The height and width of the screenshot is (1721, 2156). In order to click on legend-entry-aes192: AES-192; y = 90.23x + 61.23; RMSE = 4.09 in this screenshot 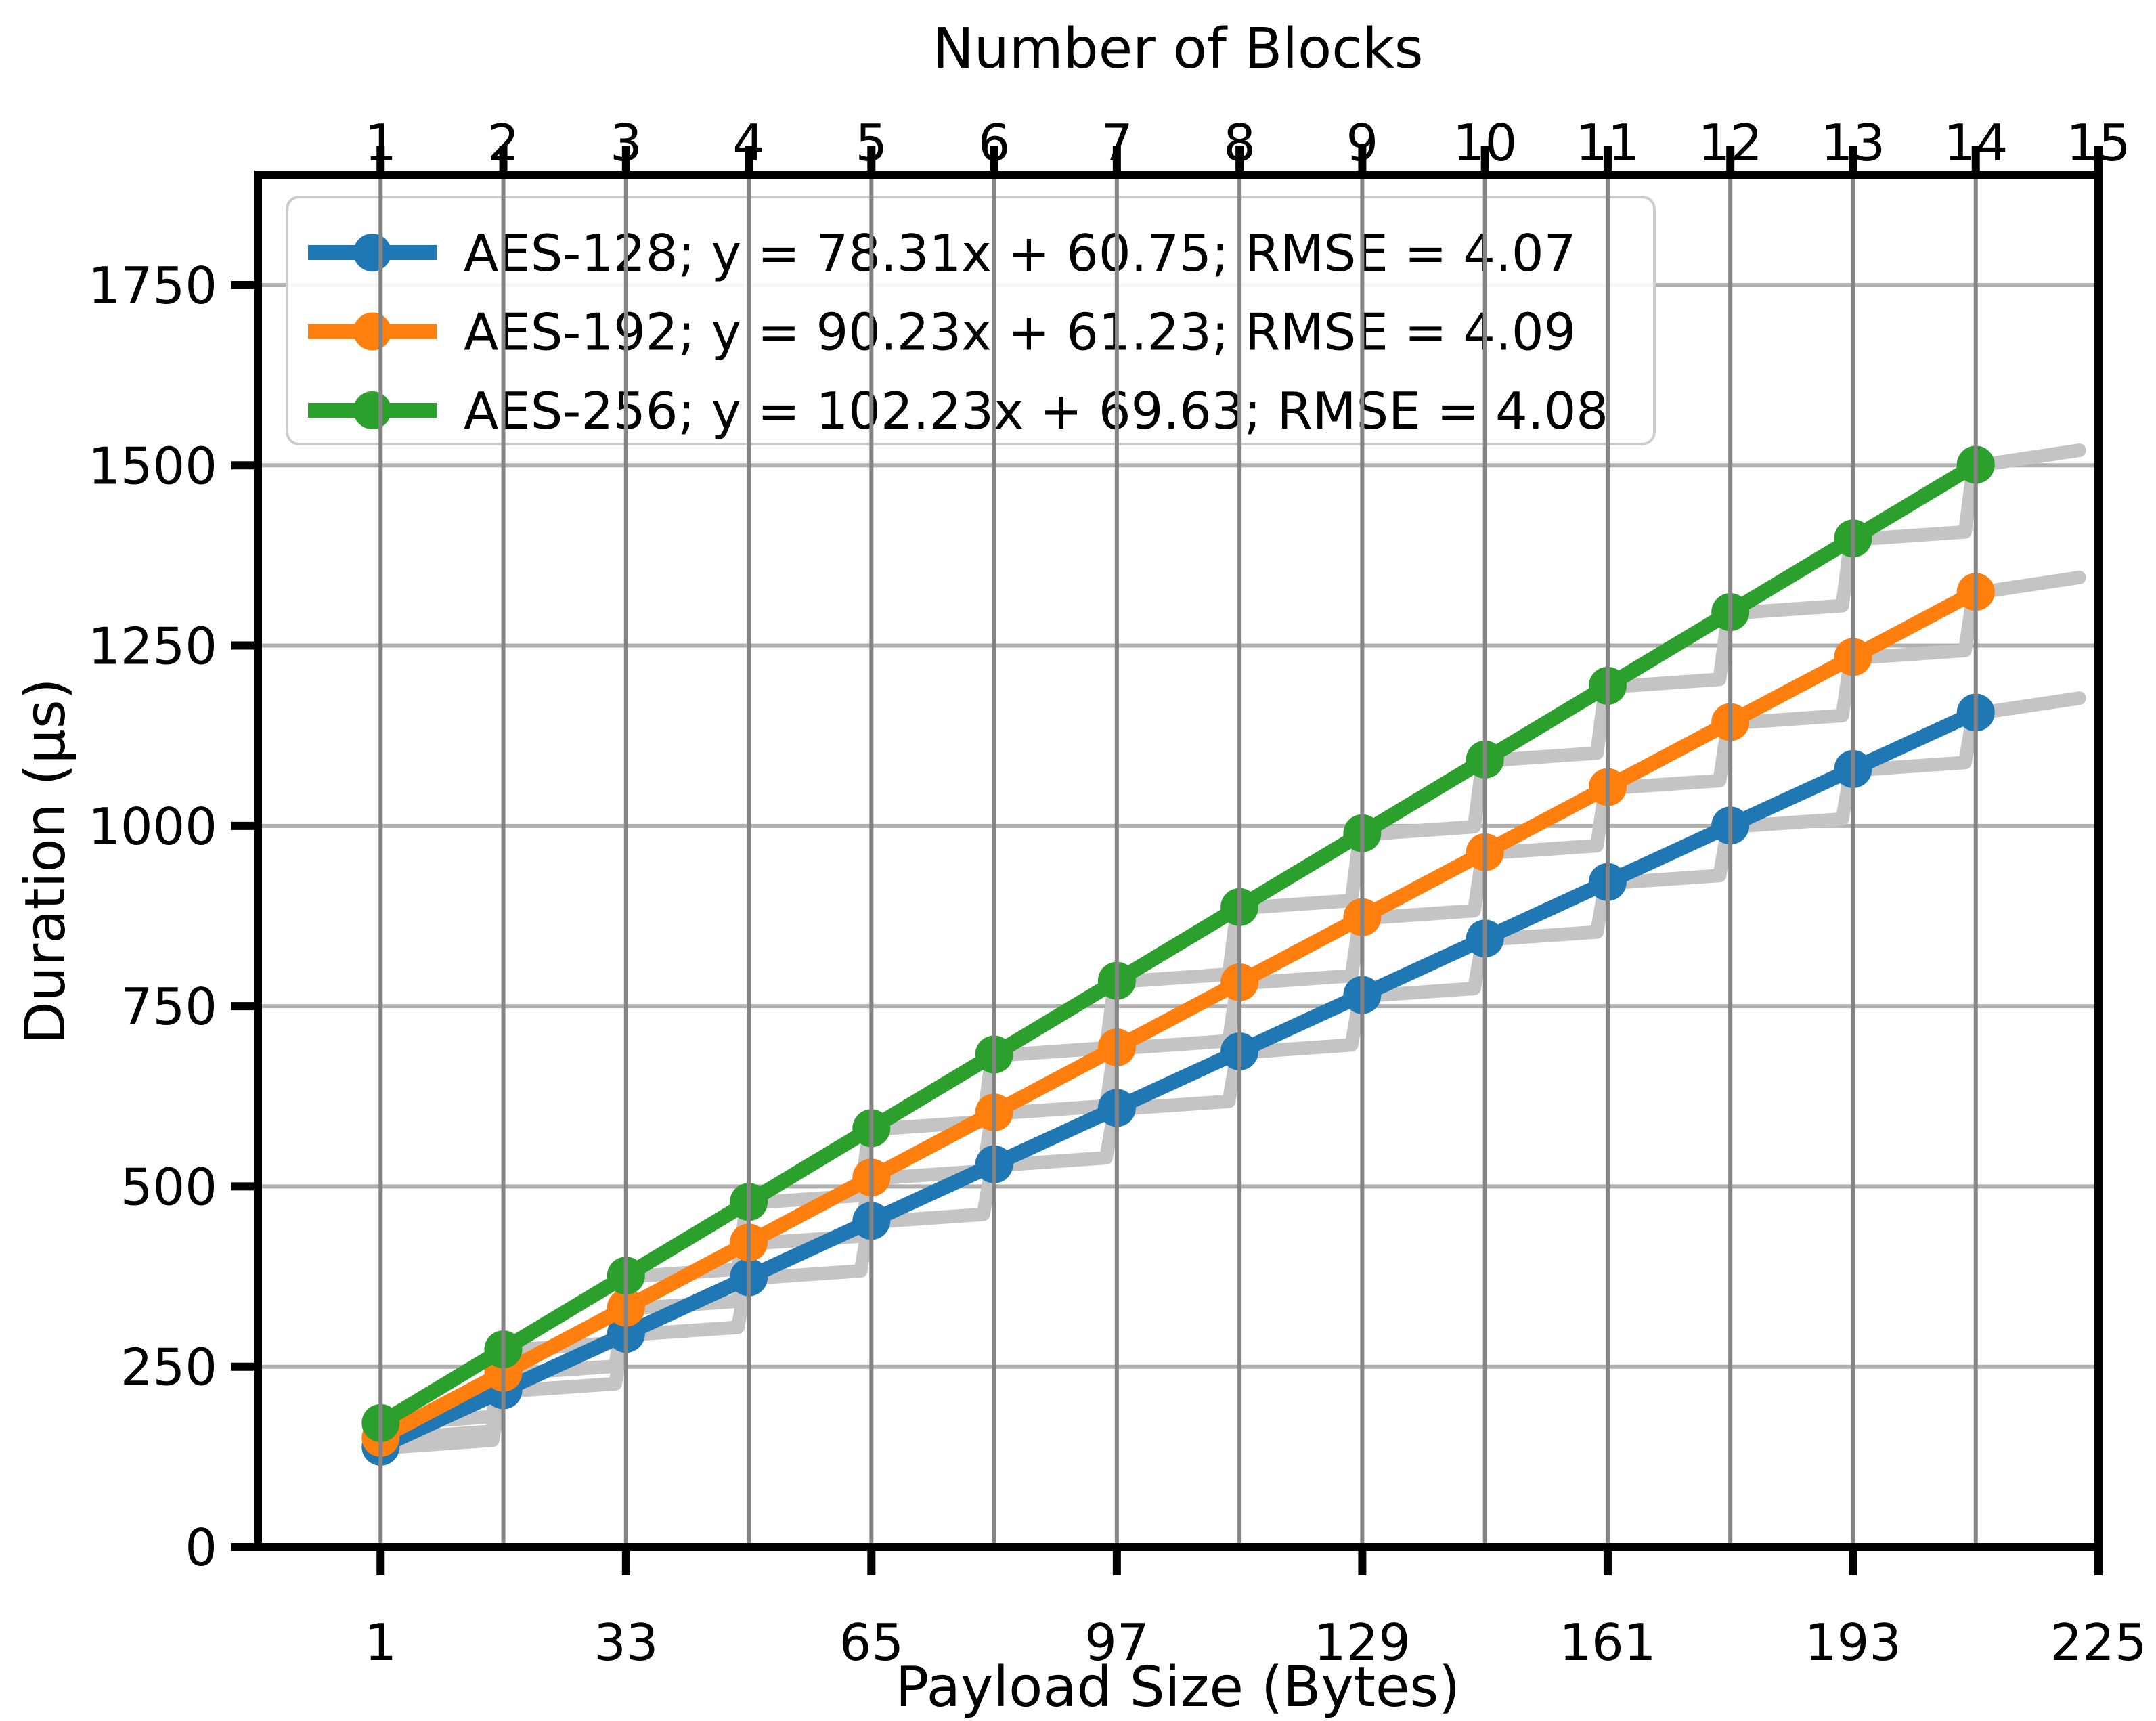, I will do `click(942, 332)`.